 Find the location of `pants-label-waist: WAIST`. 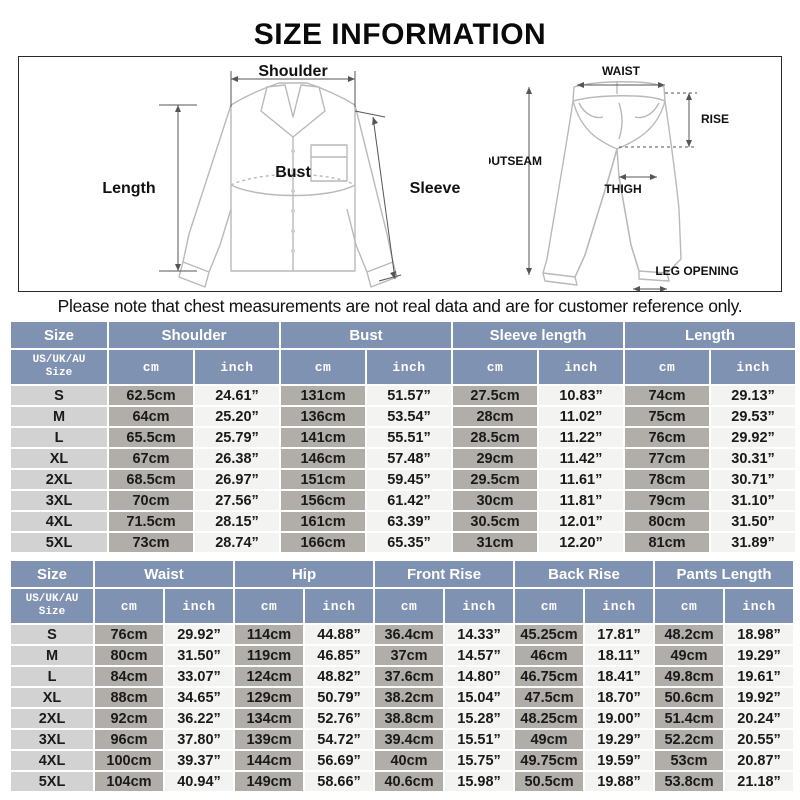

pants-label-waist: WAIST is located at coordinates (621, 71).